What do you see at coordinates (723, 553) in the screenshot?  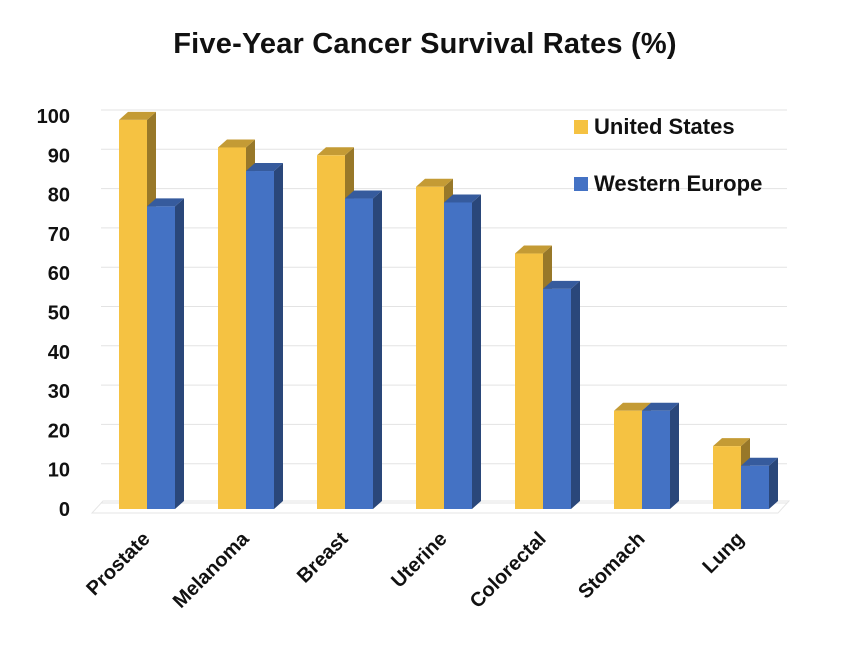 I see `x-tick-label: Lung` at bounding box center [723, 553].